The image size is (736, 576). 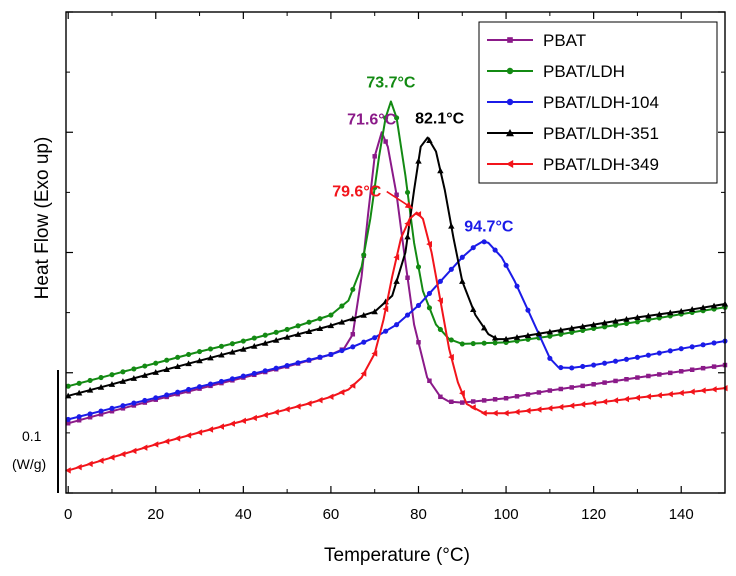 What do you see at coordinates (32, 436) in the screenshot?
I see `scale-bar-value: 0.1` at bounding box center [32, 436].